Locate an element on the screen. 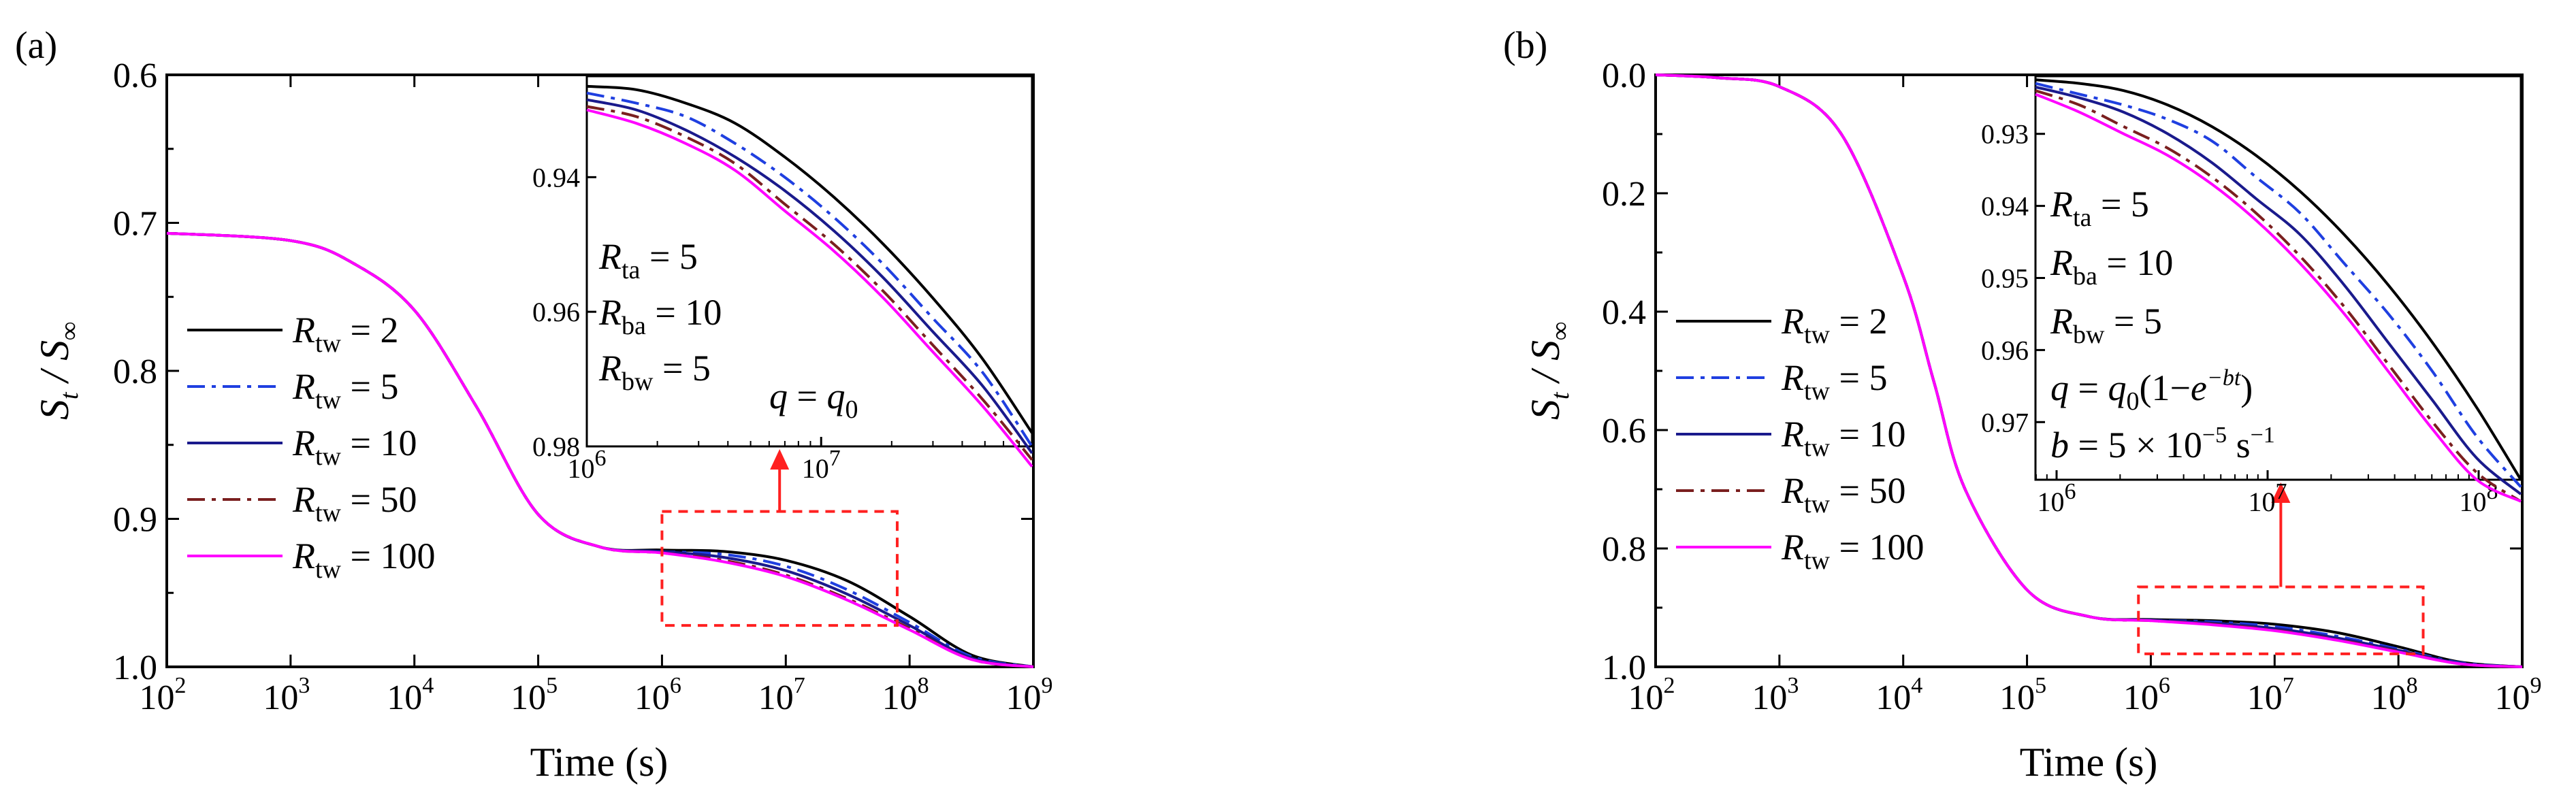  panel-b-legend-value: = 5 is located at coordinates (1859, 377).